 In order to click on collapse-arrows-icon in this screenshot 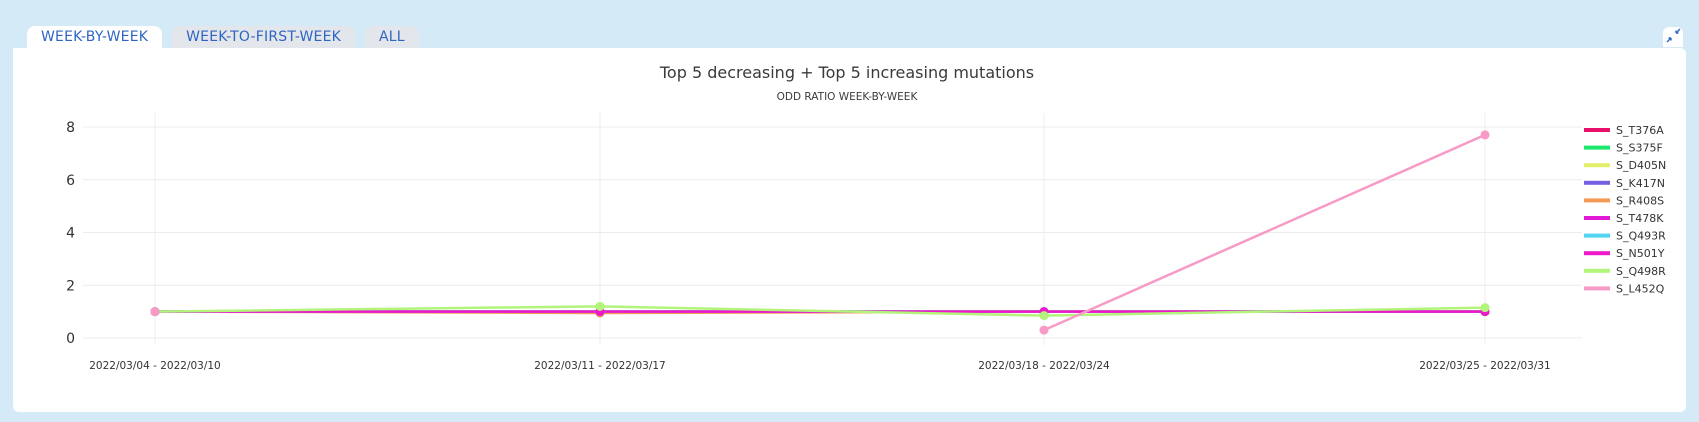, I will do `click(1673, 35)`.